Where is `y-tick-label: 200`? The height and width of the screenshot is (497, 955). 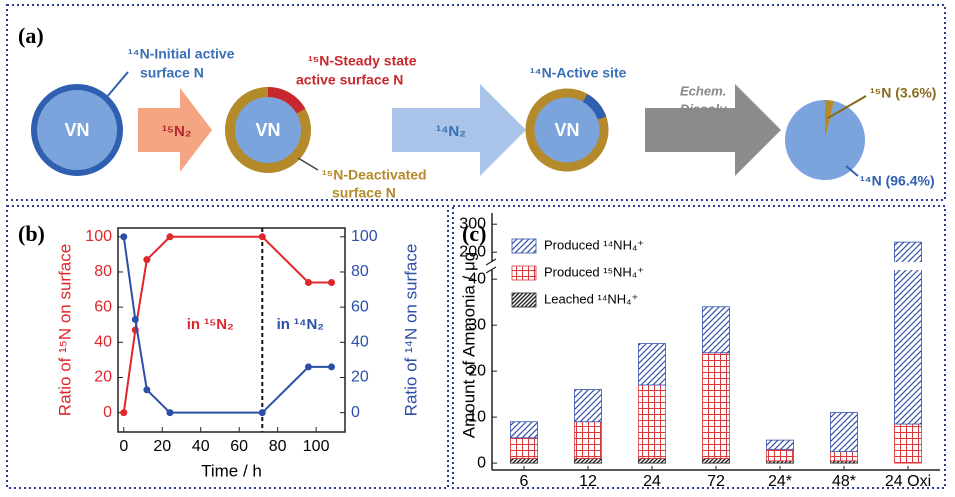 y-tick-label: 200 is located at coordinates (472, 251).